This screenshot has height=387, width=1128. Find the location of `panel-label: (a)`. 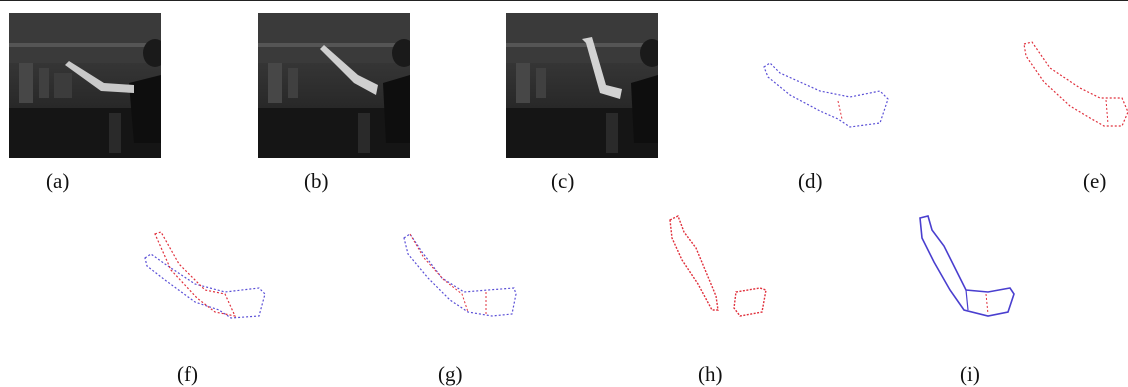

panel-label: (a) is located at coordinates (58, 181).